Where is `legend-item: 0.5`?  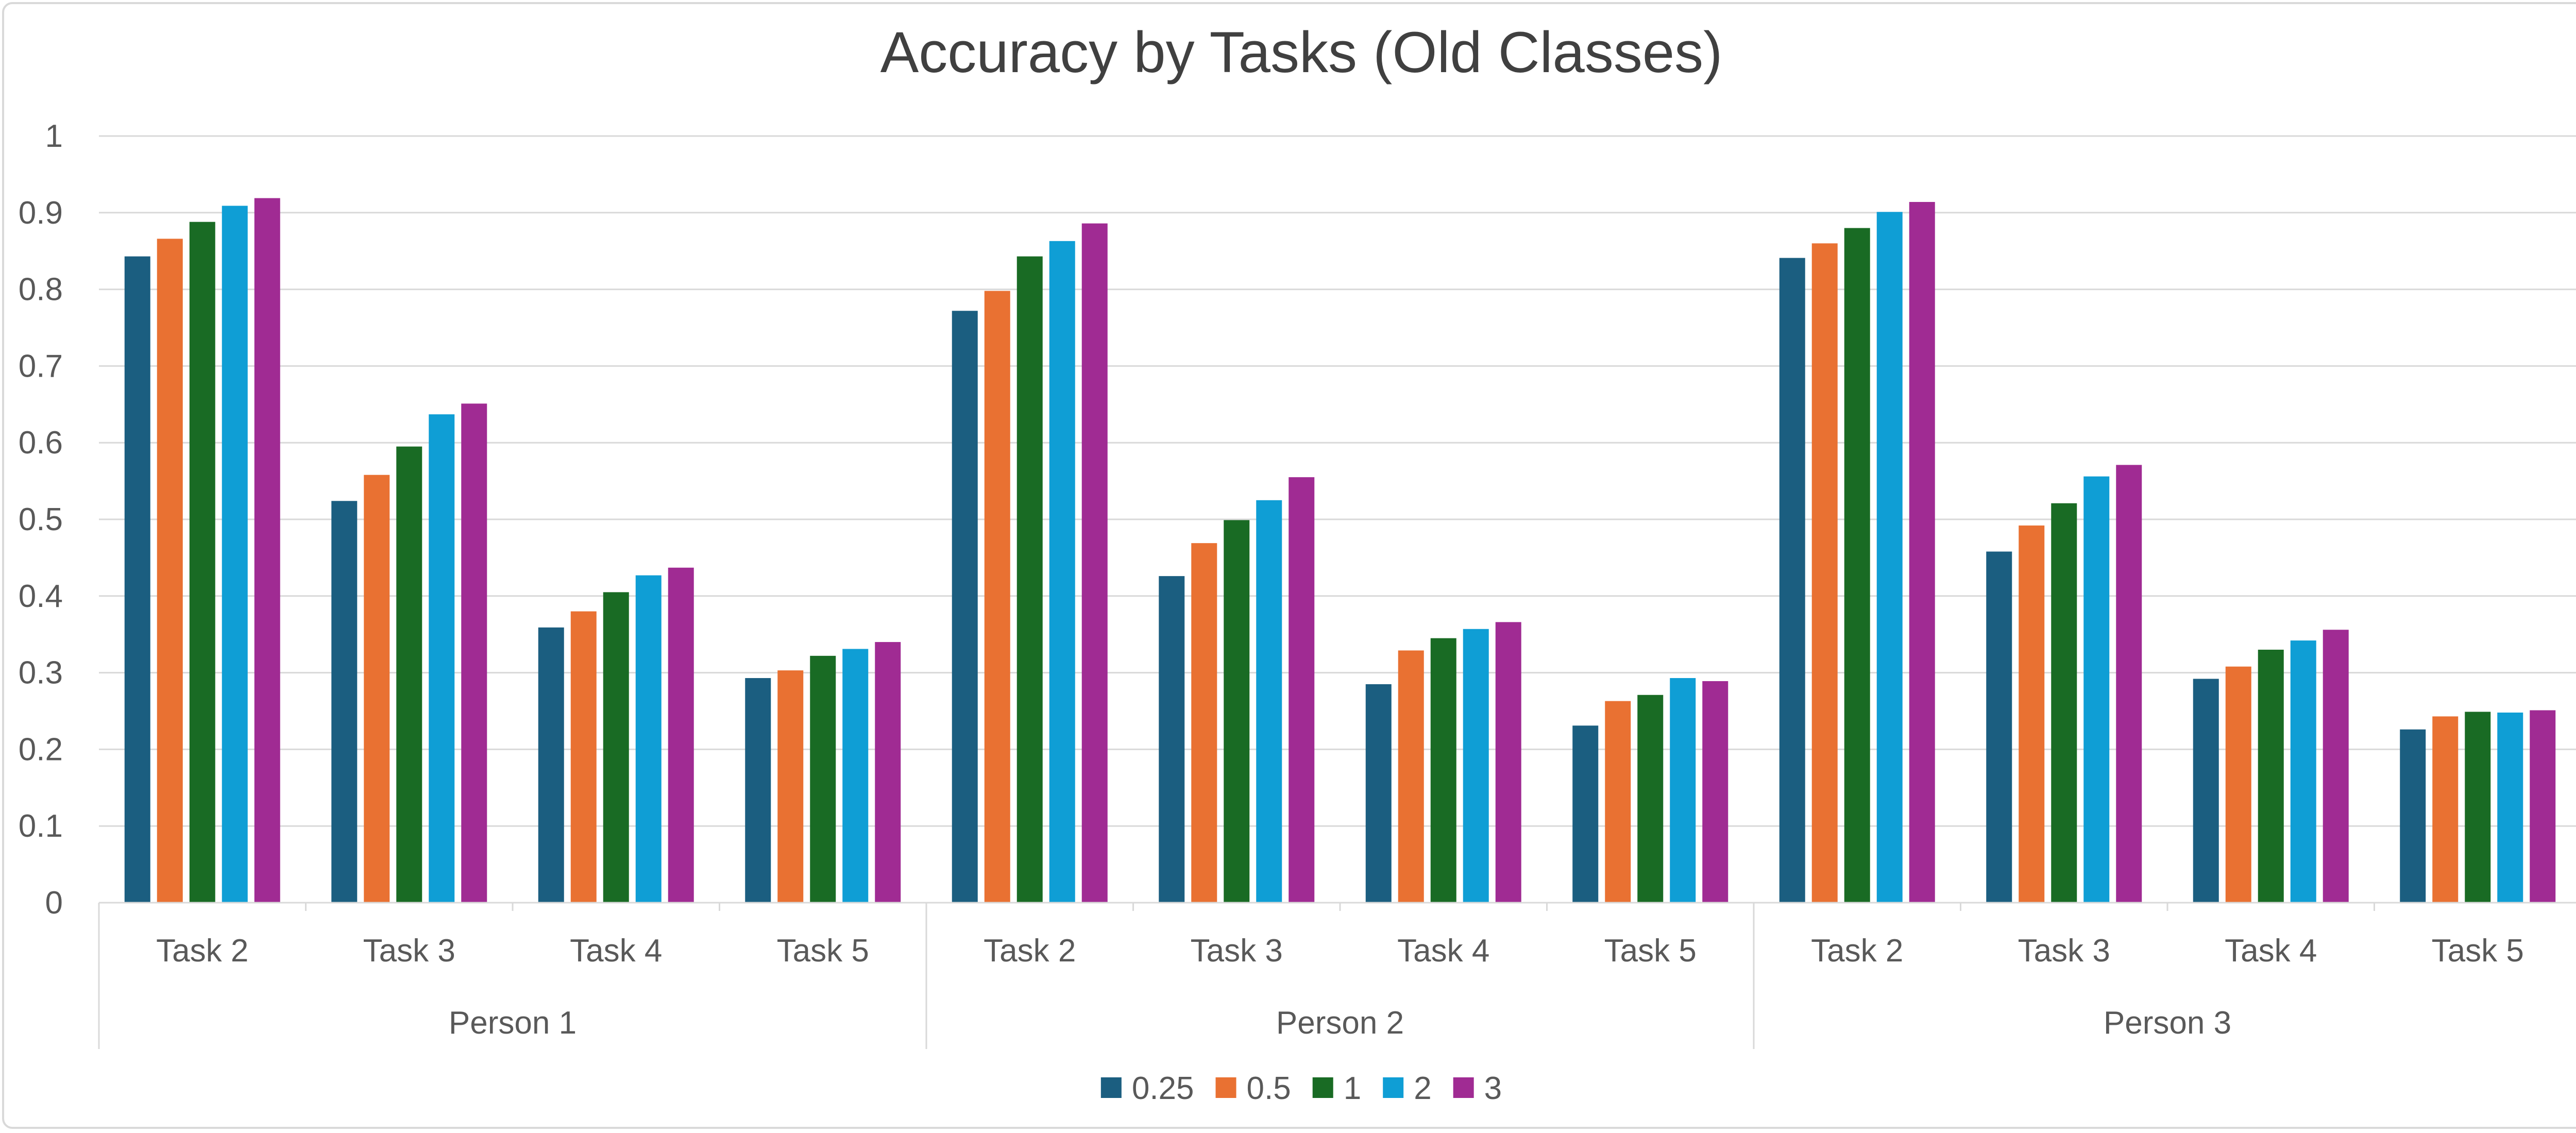 legend-item: 0.5 is located at coordinates (1253, 1088).